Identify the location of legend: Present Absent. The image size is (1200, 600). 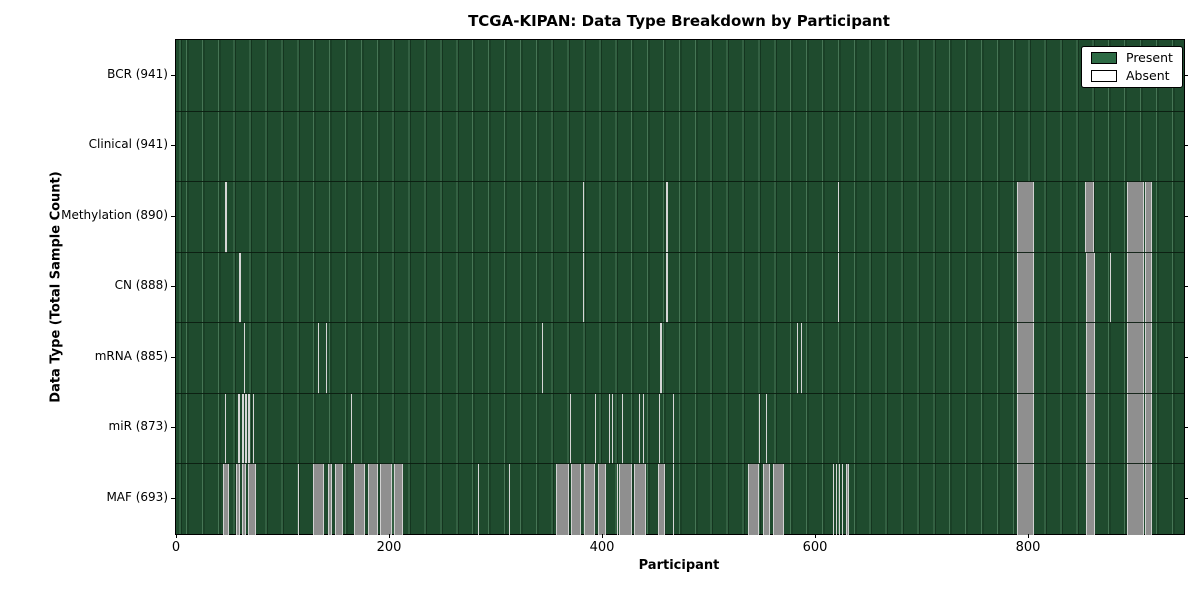
(1132, 67).